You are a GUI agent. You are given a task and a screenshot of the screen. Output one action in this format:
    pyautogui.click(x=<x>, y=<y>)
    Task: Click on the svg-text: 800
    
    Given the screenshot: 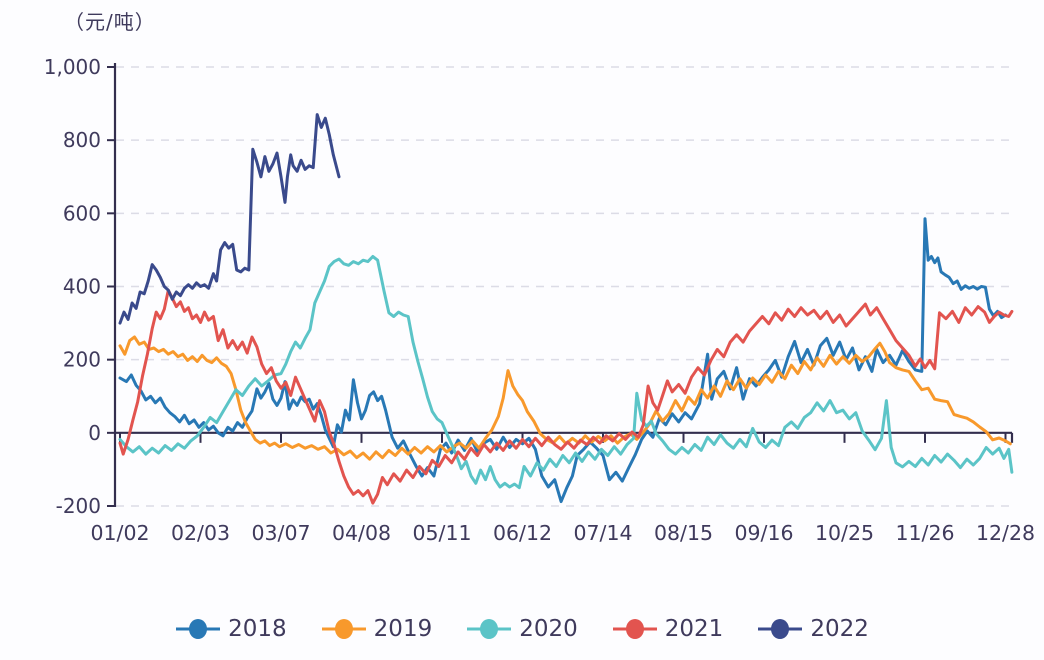 What is the action you would take?
    pyautogui.click(x=82, y=140)
    